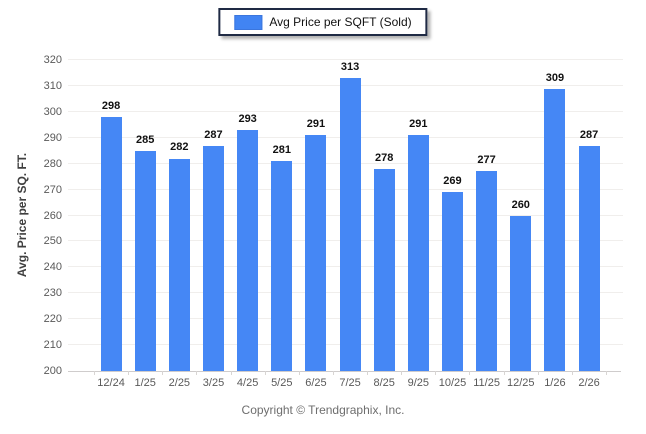 Image resolution: width=646 pixels, height=434 pixels. What do you see at coordinates (111, 106) in the screenshot?
I see `bar-value-label: 298` at bounding box center [111, 106].